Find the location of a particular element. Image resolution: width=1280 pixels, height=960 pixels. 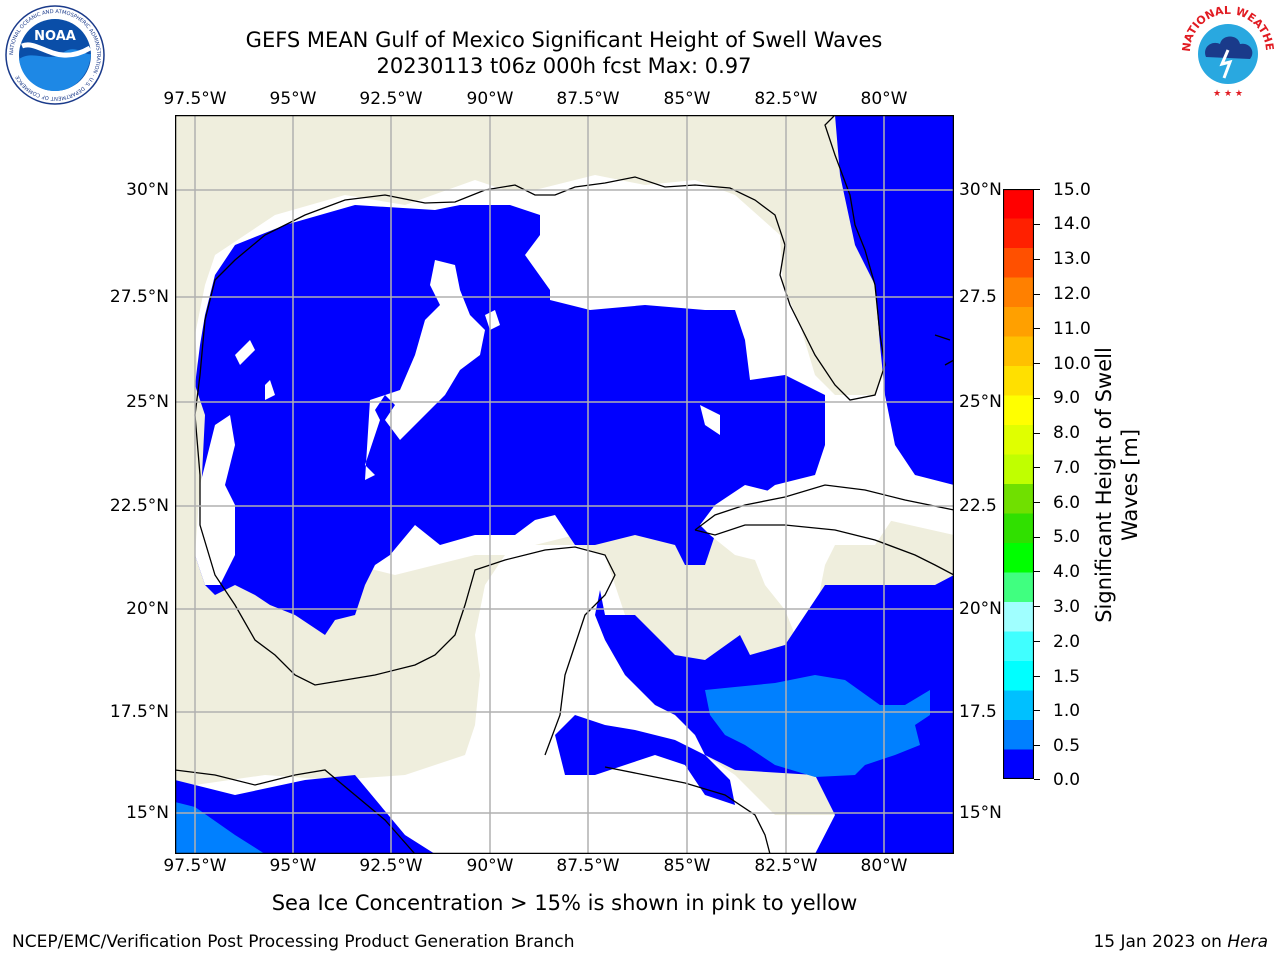

chart-subtitle: 20230113 t06z 000h fcst Max: 0.97 is located at coordinates (564, 66).